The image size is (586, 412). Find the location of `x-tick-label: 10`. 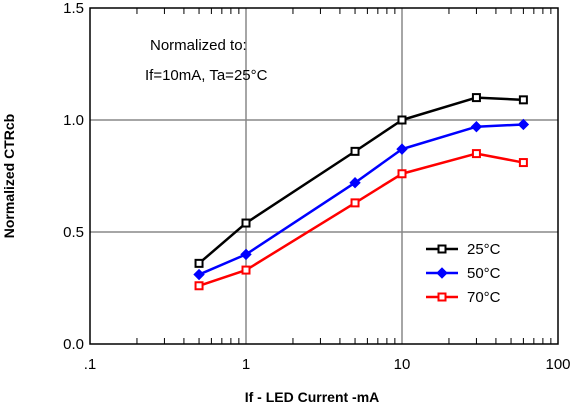

x-tick-label: 10 is located at coordinates (402, 364).